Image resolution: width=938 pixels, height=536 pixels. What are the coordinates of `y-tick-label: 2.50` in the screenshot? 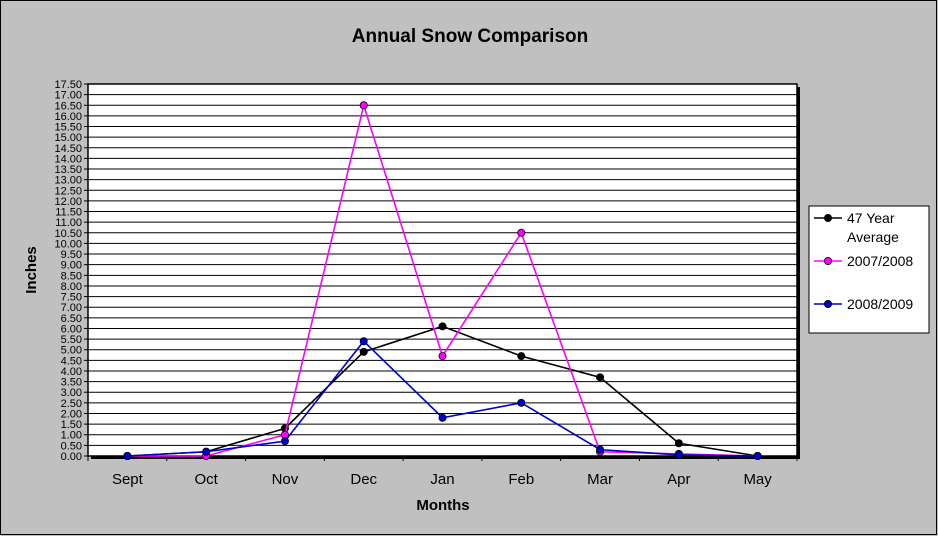 It's located at (71, 404).